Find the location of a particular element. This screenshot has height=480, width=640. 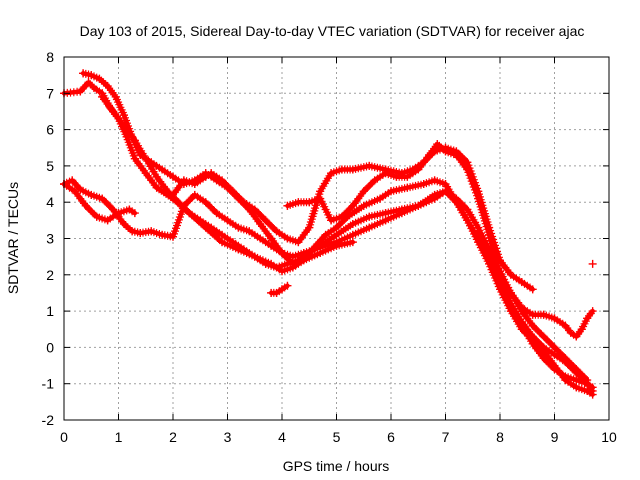

y-tick-label: -1 is located at coordinates (48, 384).